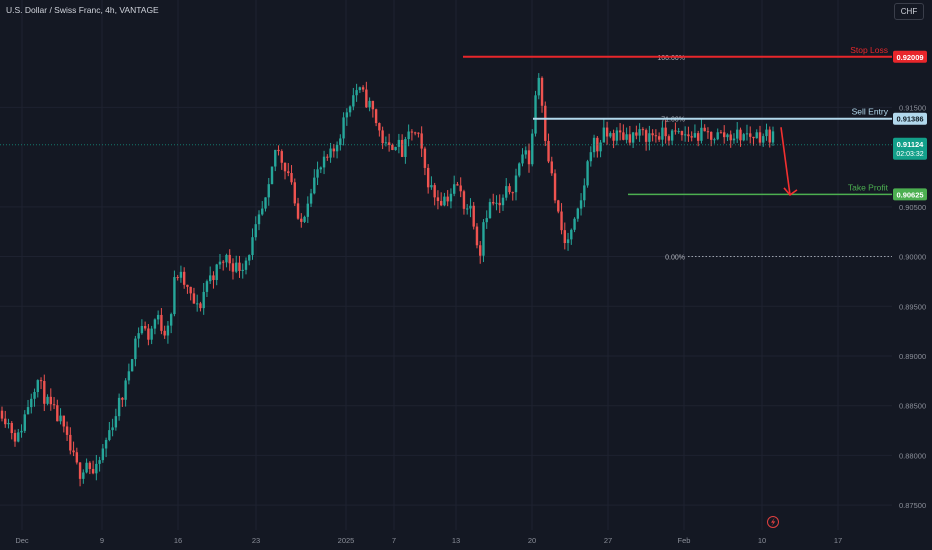  Describe the element at coordinates (762, 540) in the screenshot. I see `x-tick-label: 10` at that location.